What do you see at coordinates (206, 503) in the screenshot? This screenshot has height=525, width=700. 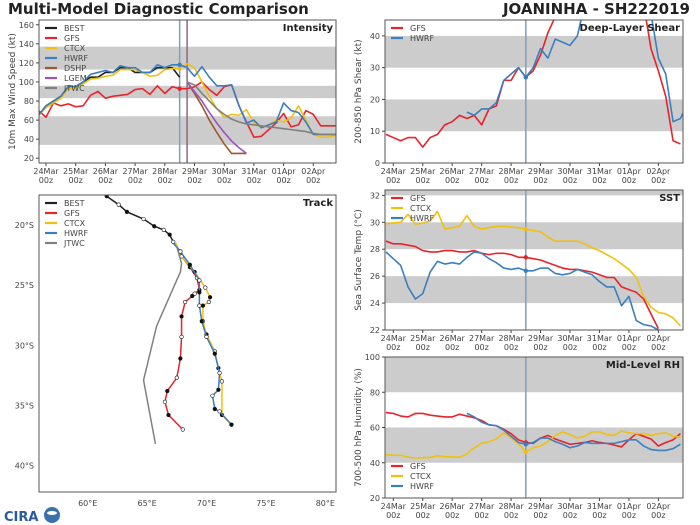 I see `x-tick-label: 70°E` at bounding box center [206, 503].